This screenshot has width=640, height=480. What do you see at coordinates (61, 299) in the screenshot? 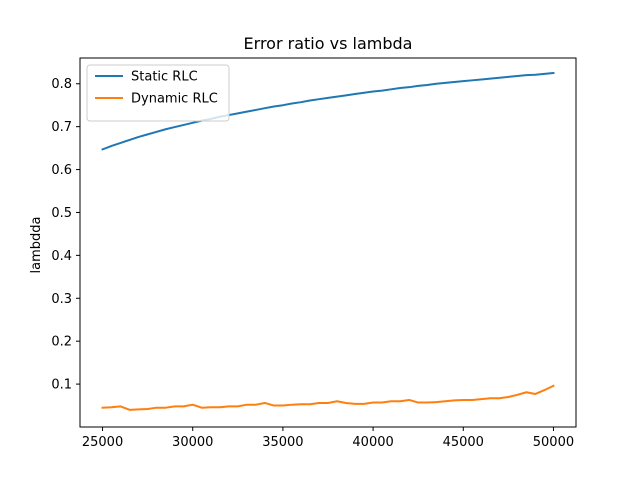
I see `y-tick-label: 0.3` at bounding box center [61, 299].